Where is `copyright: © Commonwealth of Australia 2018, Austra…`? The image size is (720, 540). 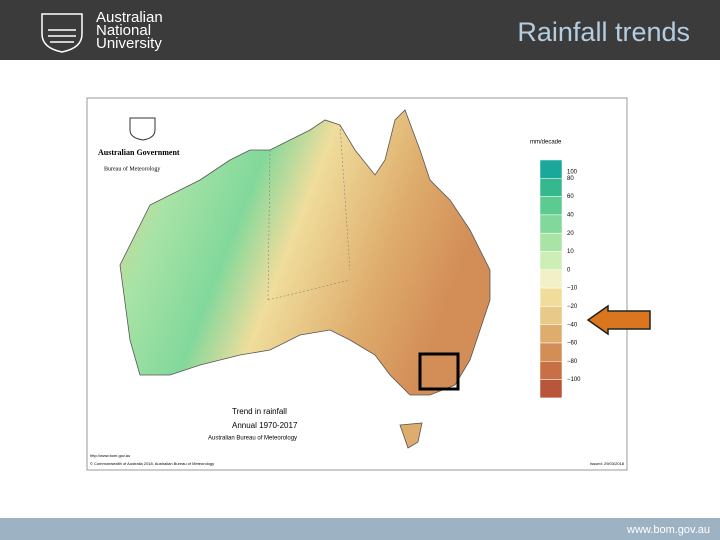
copyright: © Commonwealth of Australia 2018, Austra… is located at coordinates (152, 463).